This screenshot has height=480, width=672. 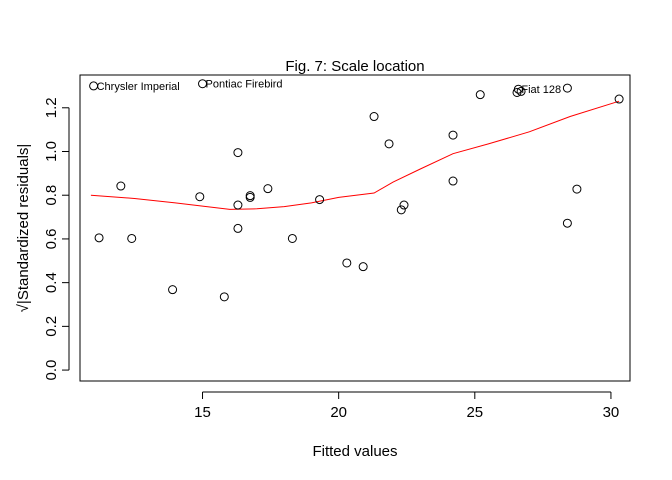 What do you see at coordinates (51, 326) in the screenshot?
I see `y-tick-label: 0.2` at bounding box center [51, 326].